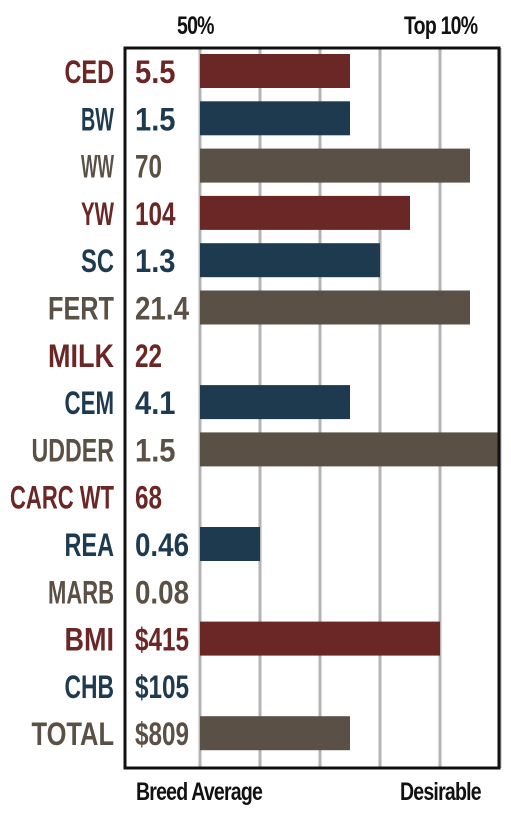 This screenshot has width=511, height=818. What do you see at coordinates (97, 261) in the screenshot?
I see `trait-label-sc: SC` at bounding box center [97, 261].